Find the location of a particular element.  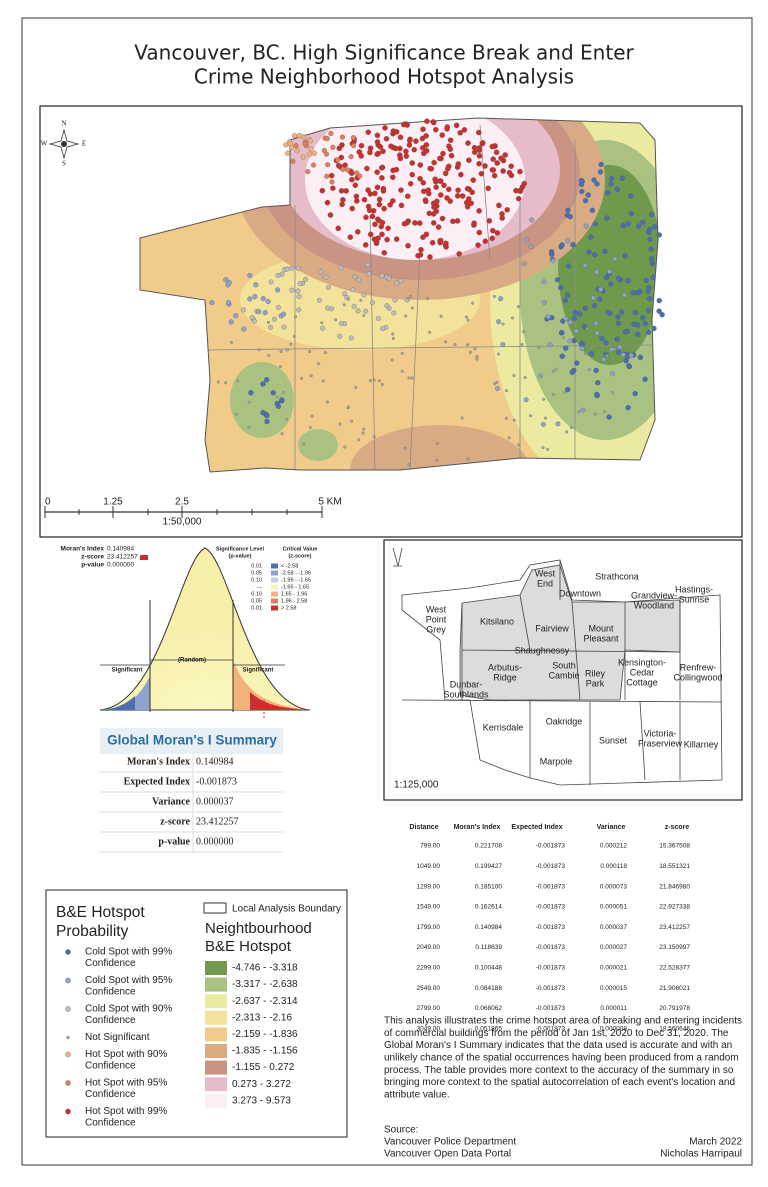

neighbourhood-label: End is located at coordinates (545, 583).